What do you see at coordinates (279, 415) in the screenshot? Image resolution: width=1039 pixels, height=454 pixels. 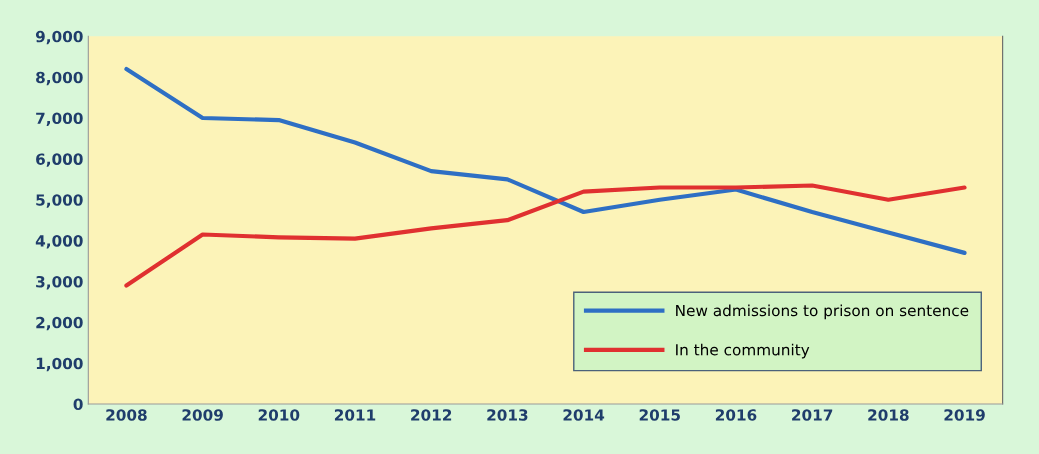 I see `x-tick-label: 2010` at bounding box center [279, 415].